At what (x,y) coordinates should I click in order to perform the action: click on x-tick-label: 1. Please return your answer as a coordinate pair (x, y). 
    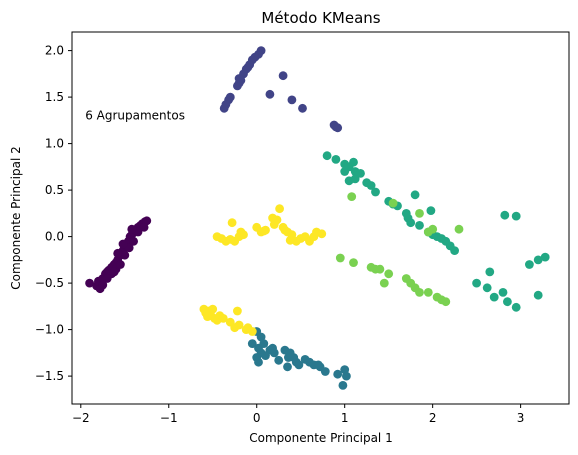
    Looking at the image, I should click on (345, 418).